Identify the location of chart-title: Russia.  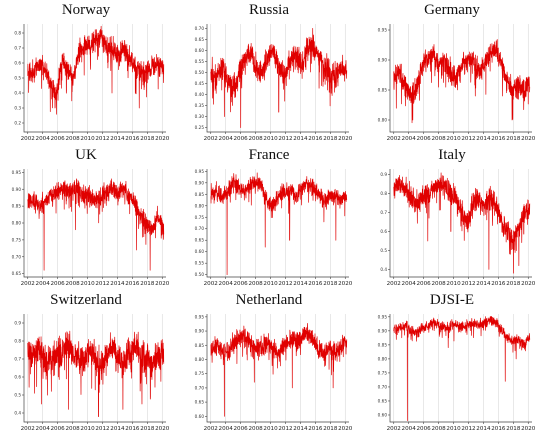
(268, 10).